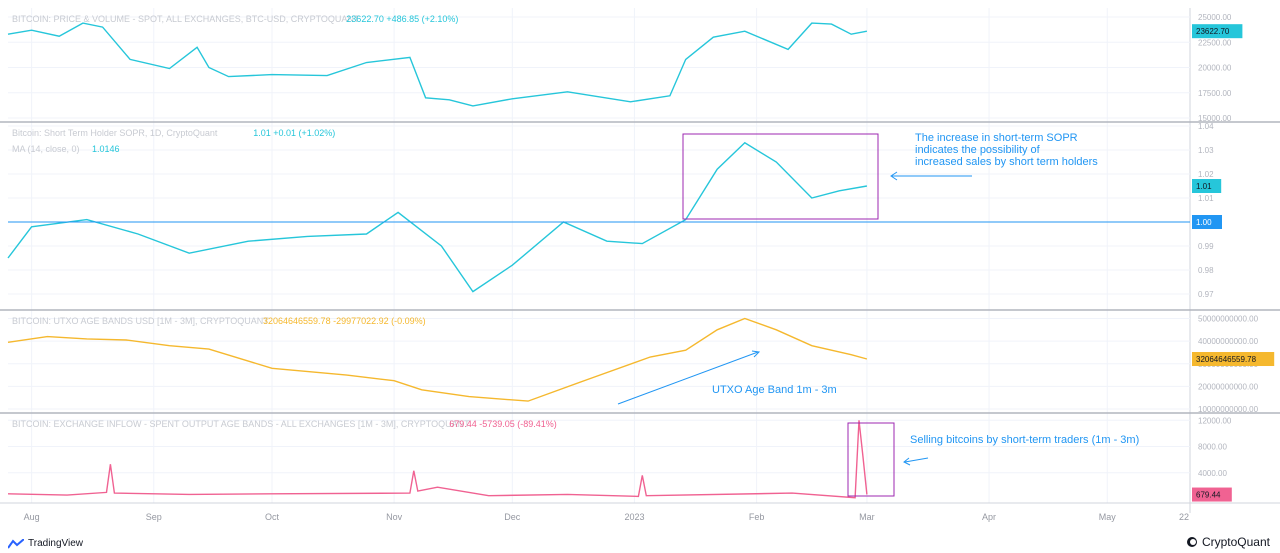 The width and height of the screenshot is (1280, 553). I want to click on x-tick-label: May, so click(1108, 517).